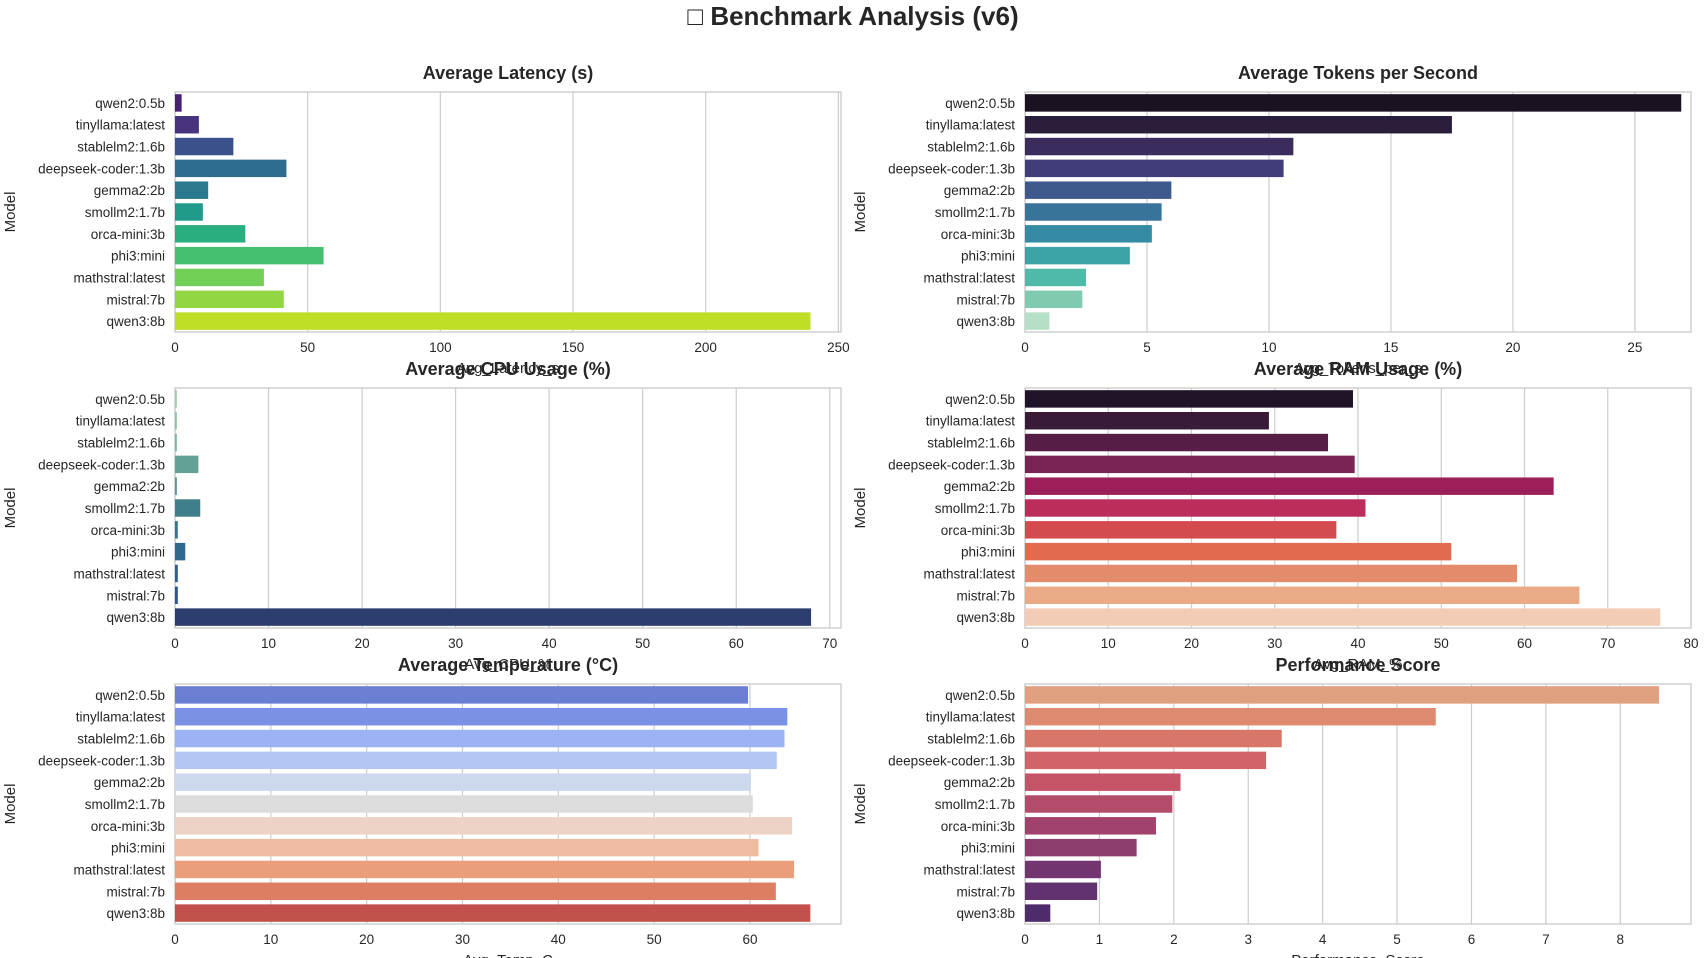 The height and width of the screenshot is (958, 1706). Describe the element at coordinates (440, 347) in the screenshot. I see `x-tick-label: 100` at that location.